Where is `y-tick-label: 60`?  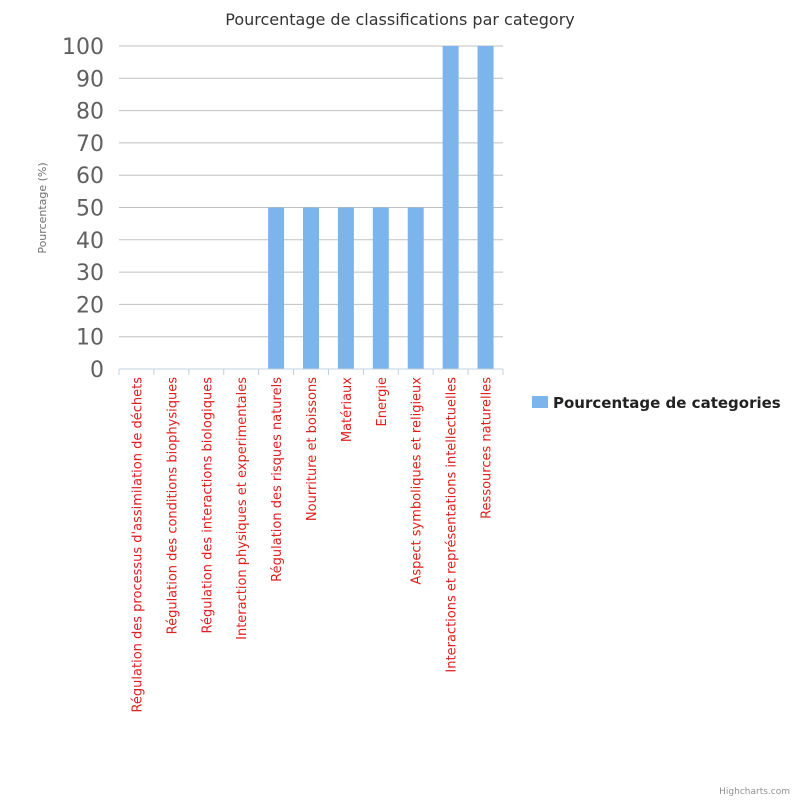
y-tick-label: 60 is located at coordinates (90, 176).